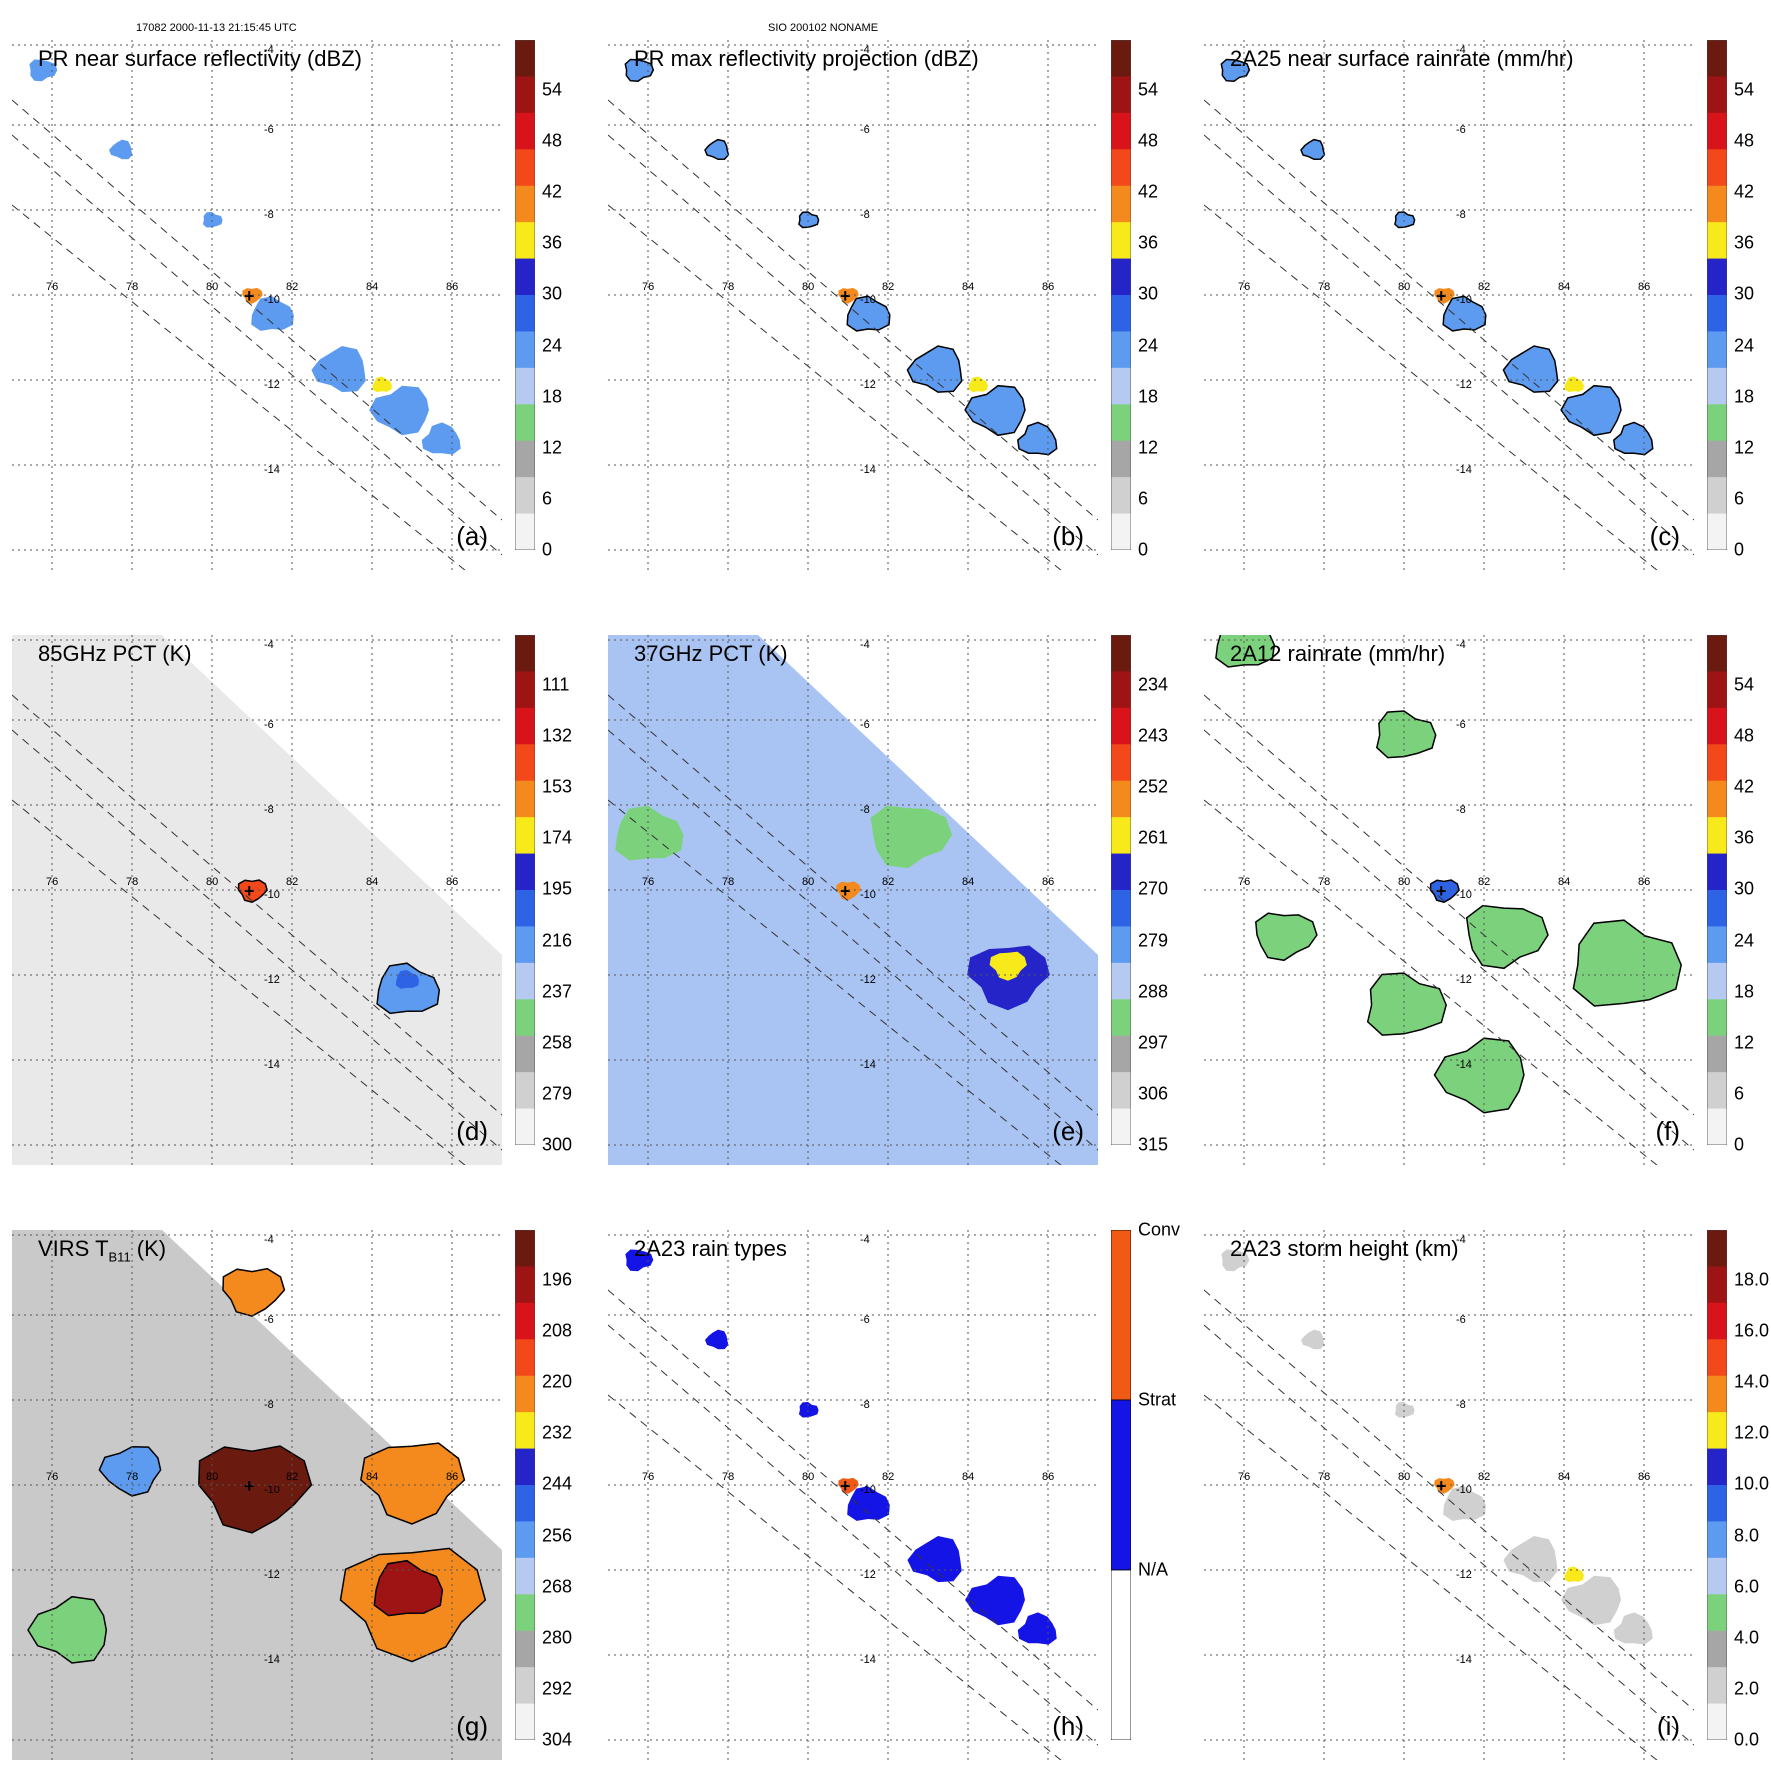 The width and height of the screenshot is (1771, 1771). I want to click on colorbar-tick-label: 174, so click(557, 837).